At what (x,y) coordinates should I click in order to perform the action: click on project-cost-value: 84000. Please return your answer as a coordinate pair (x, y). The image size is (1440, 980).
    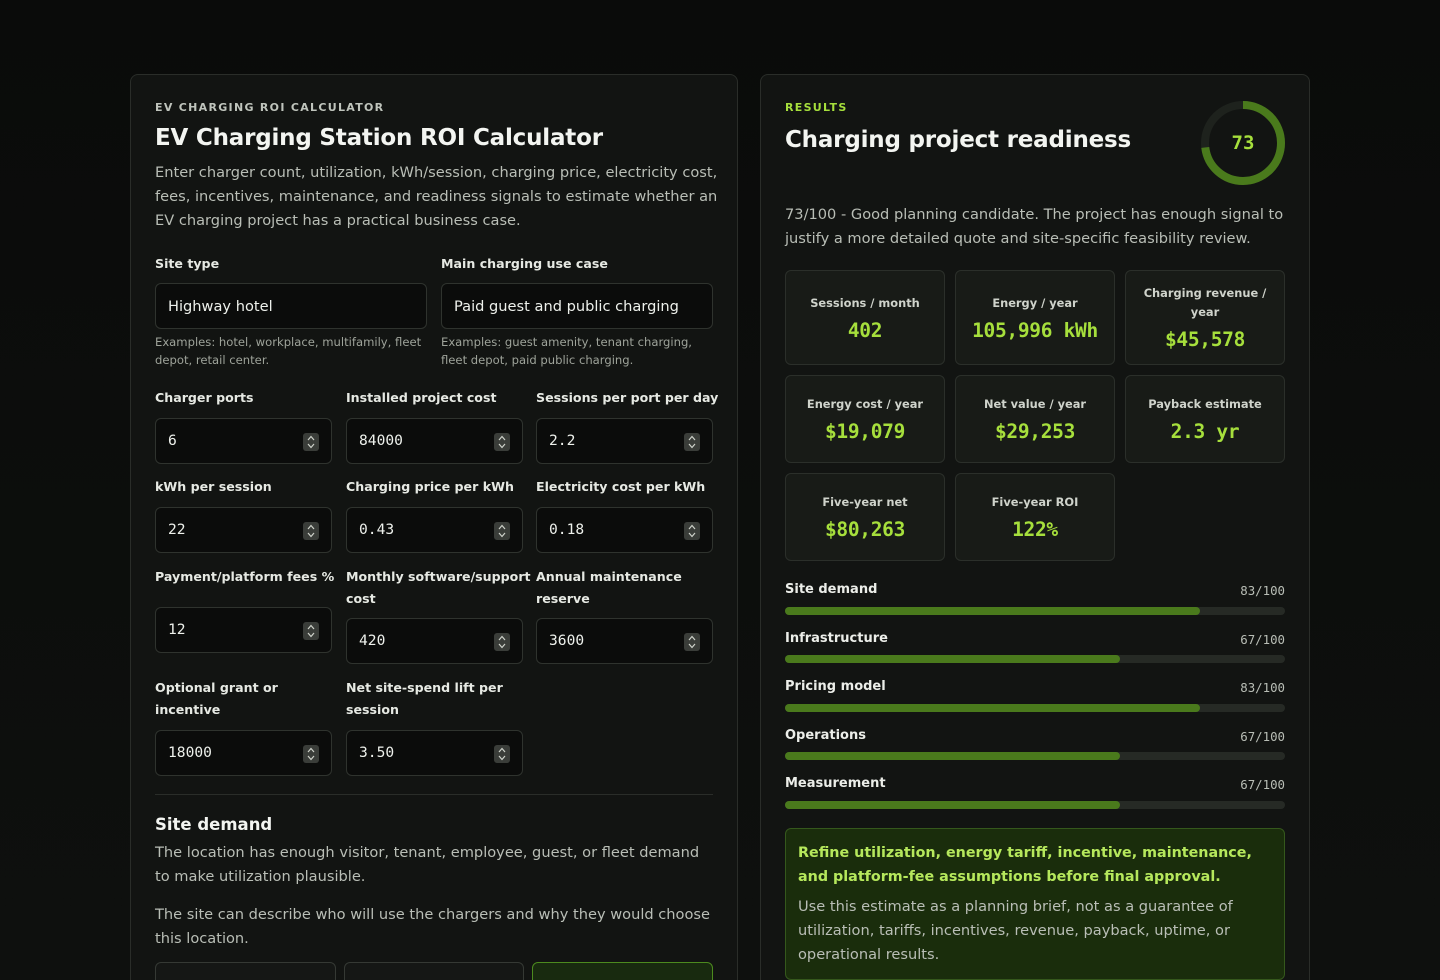
    Looking at the image, I should click on (381, 440).